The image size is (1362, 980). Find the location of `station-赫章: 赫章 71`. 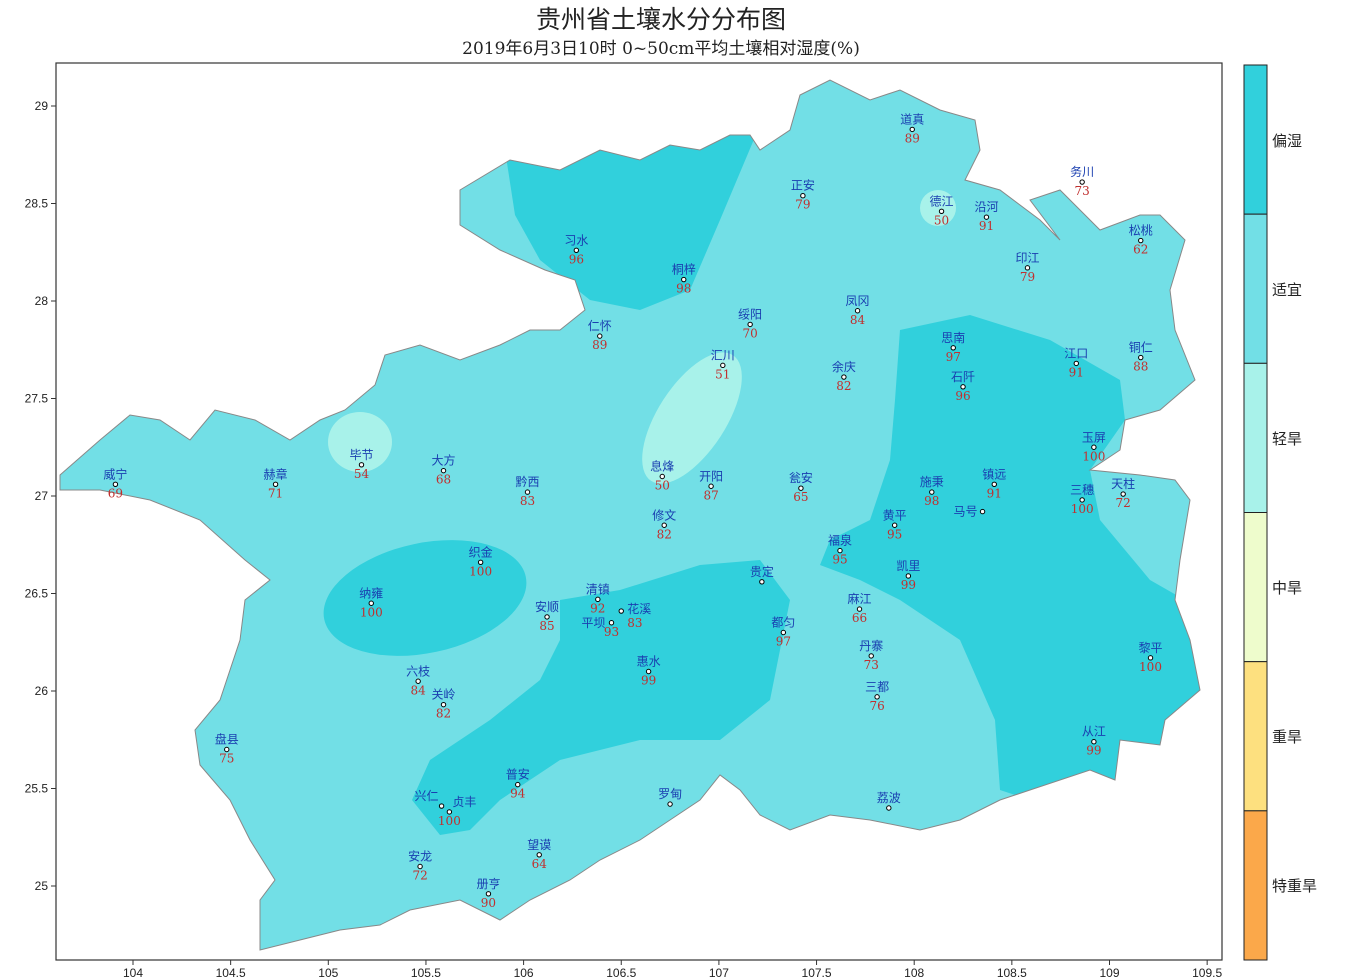

station-赫章: 赫章 71 is located at coordinates (276, 483).